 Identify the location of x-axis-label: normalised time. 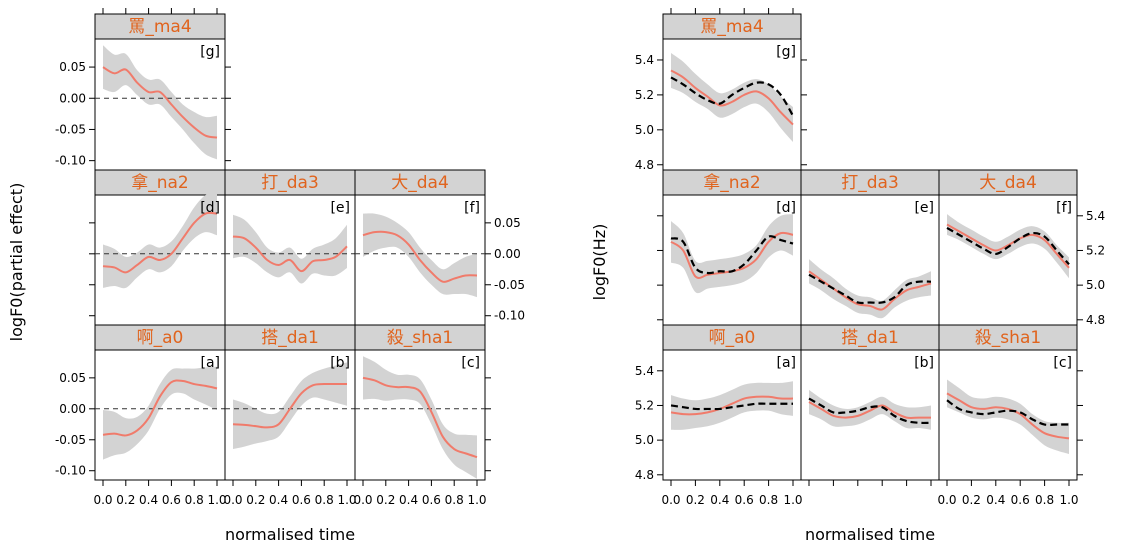
(870, 534).